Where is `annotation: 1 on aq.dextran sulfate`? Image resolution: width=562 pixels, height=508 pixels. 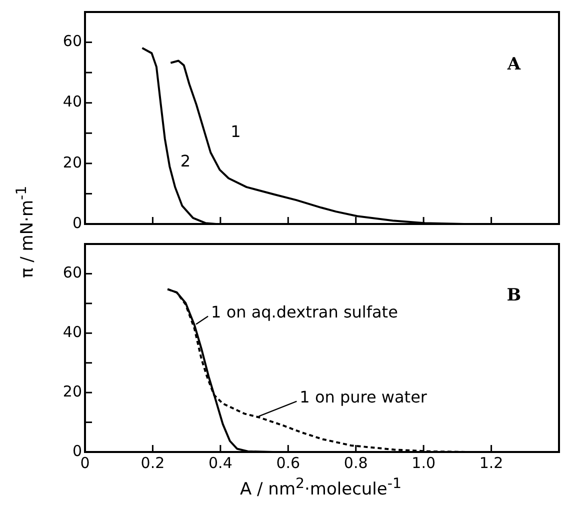
annotation: 1 on aq.dextran sulfate is located at coordinates (304, 312).